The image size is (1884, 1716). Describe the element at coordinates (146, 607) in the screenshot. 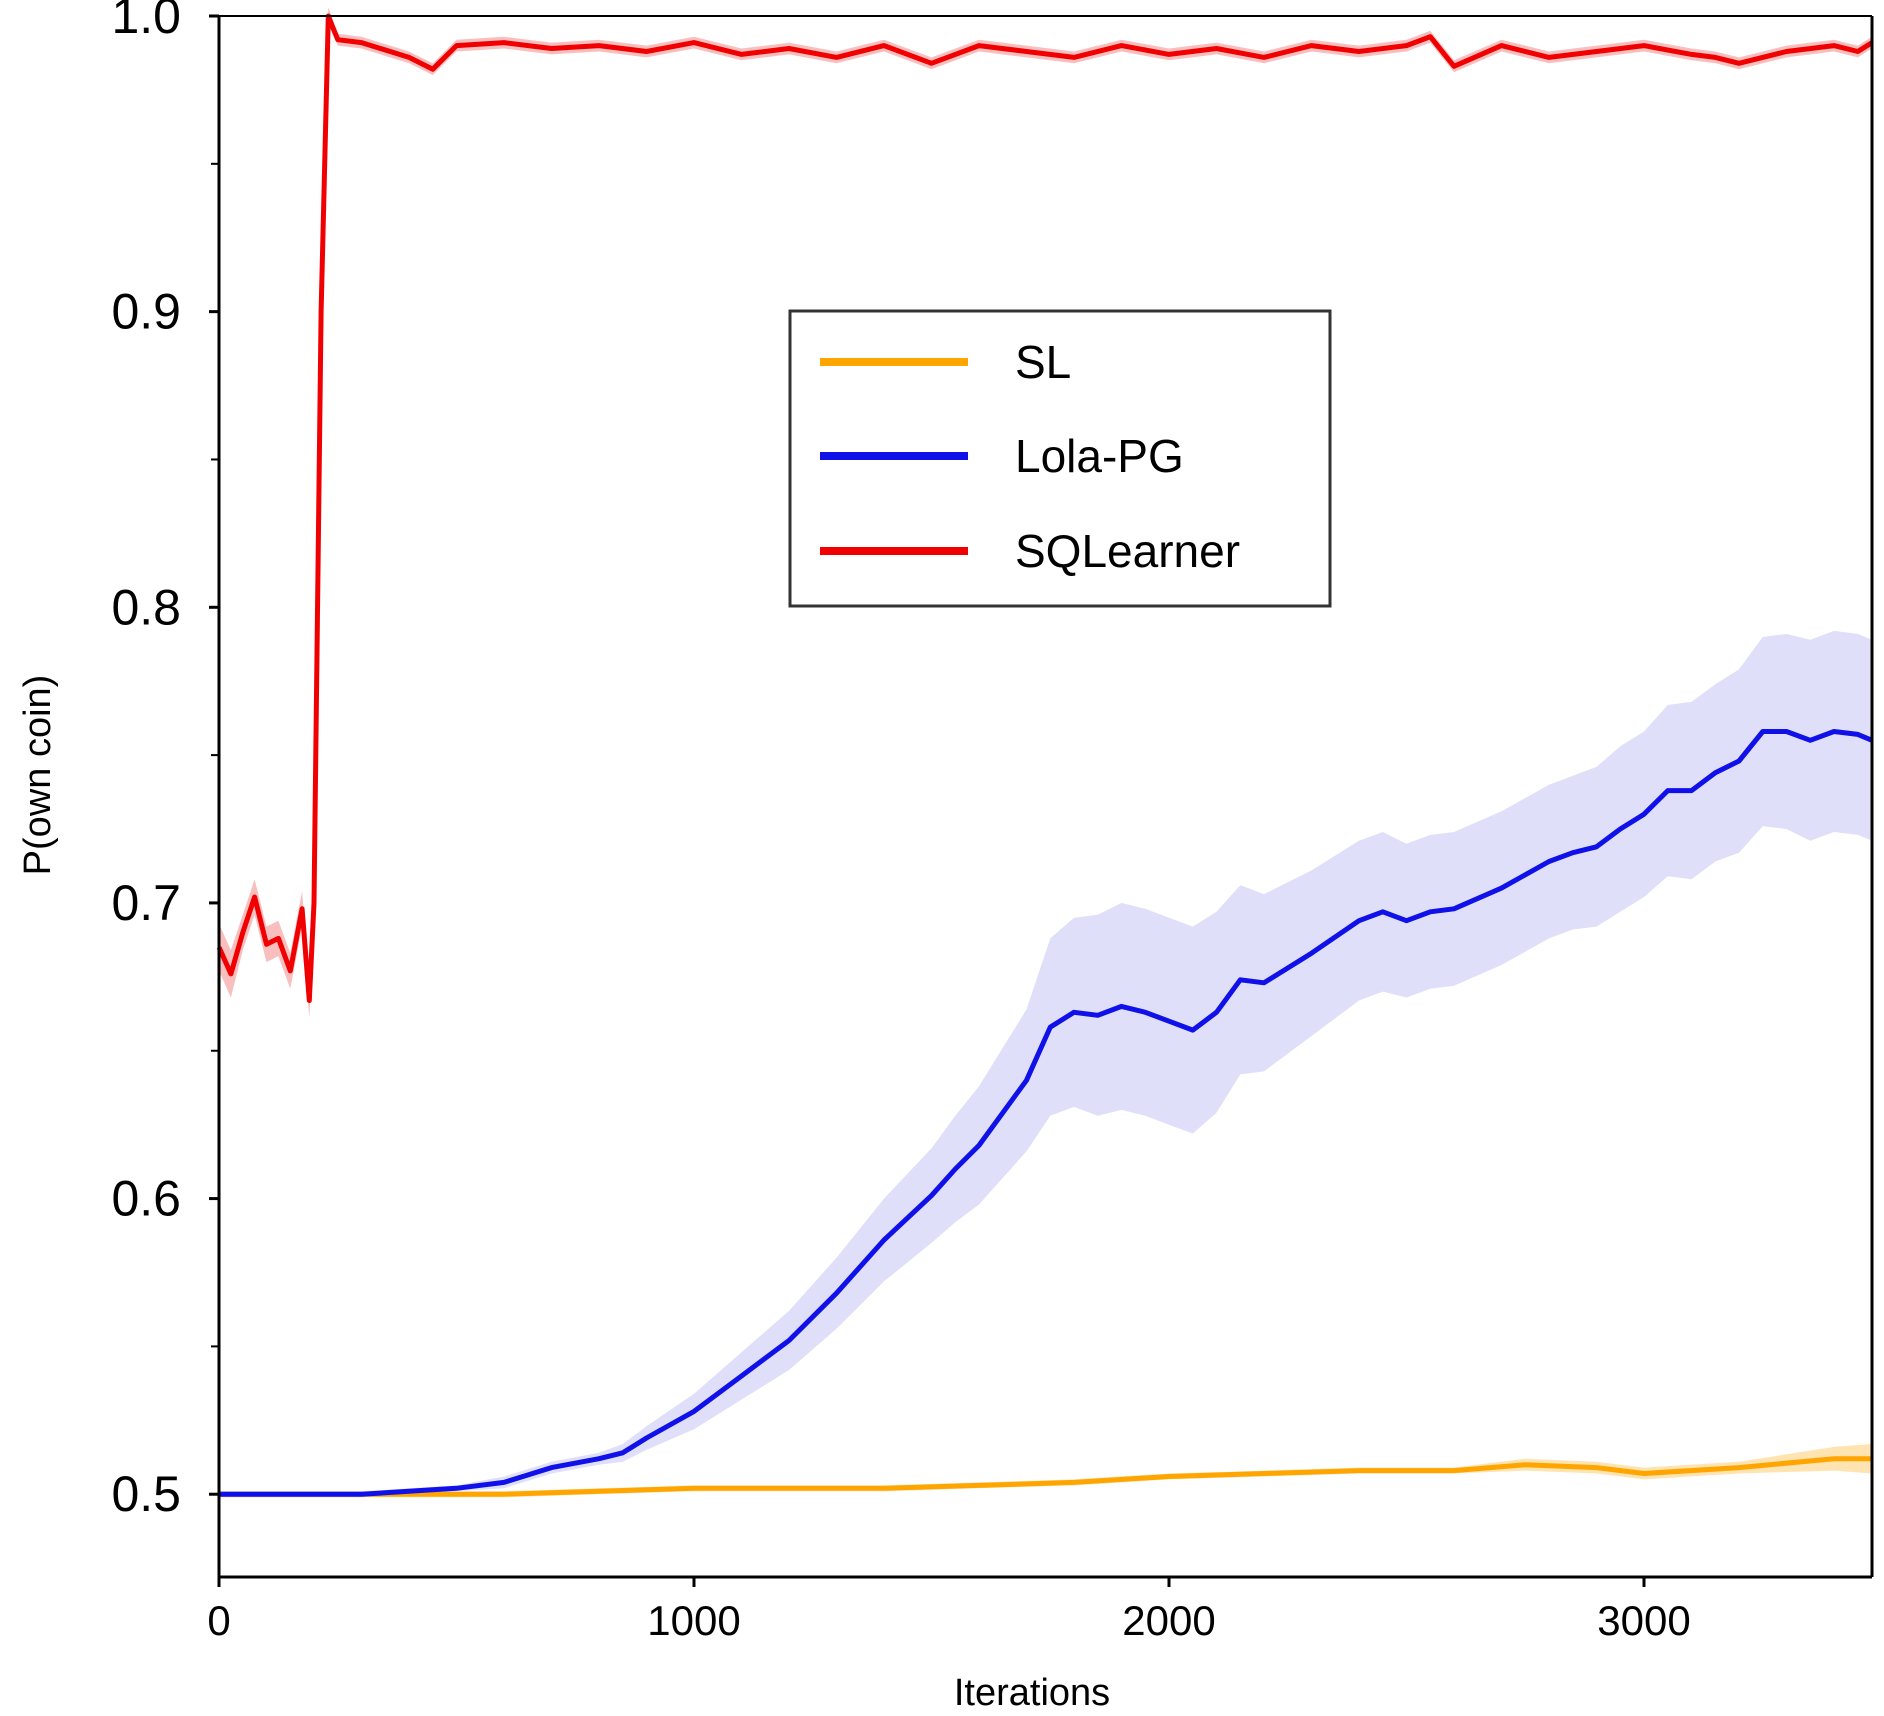

I see `y-tick-label: 0.8` at that location.